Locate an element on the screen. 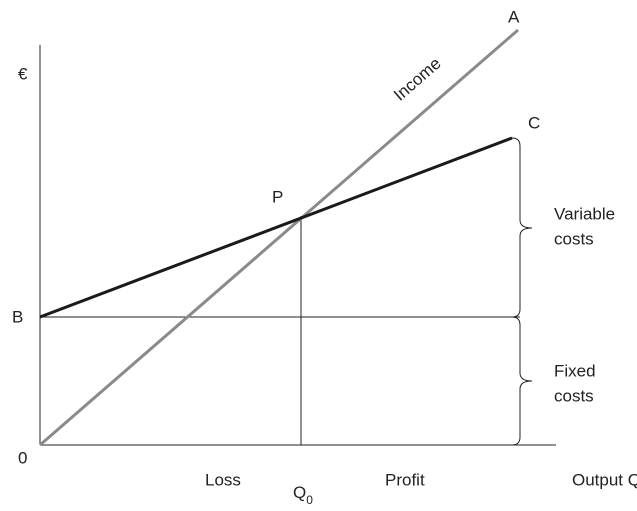  fixed-start-label: B is located at coordinates (17, 316).